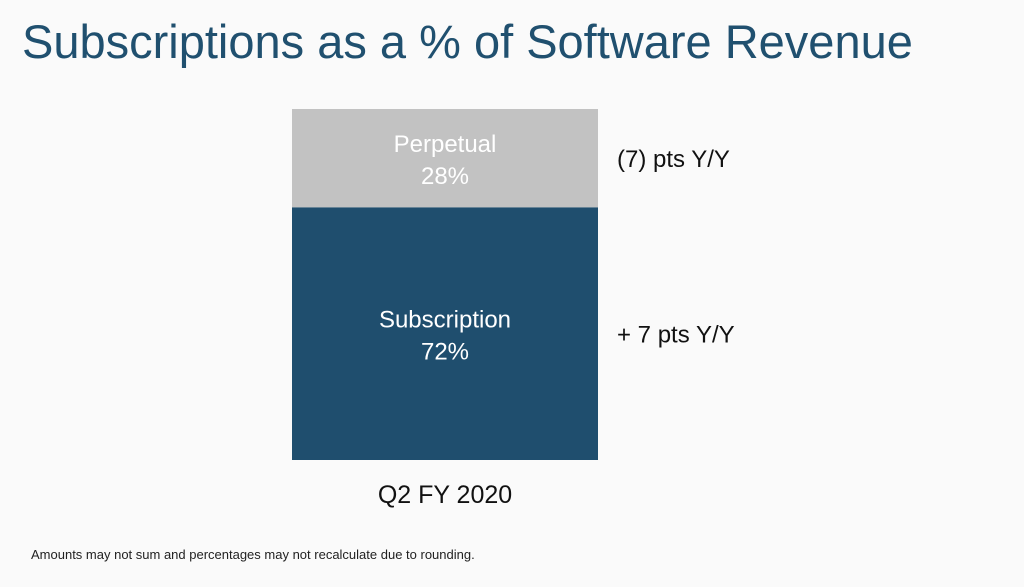 The width and height of the screenshot is (1024, 587). I want to click on slide-title: Subscriptions as a % of Software Revenue, so click(467, 41).